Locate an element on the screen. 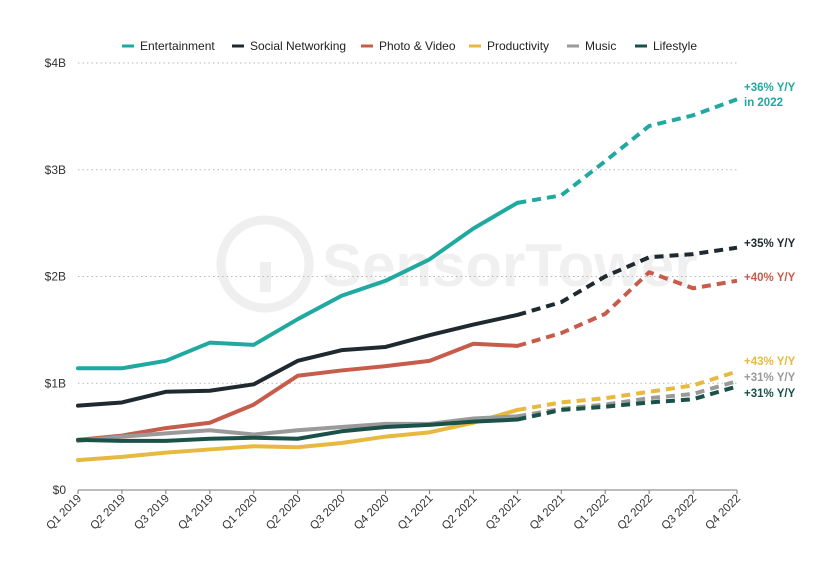 The height and width of the screenshot is (561, 829). legend-item-music: Music is located at coordinates (591, 46).